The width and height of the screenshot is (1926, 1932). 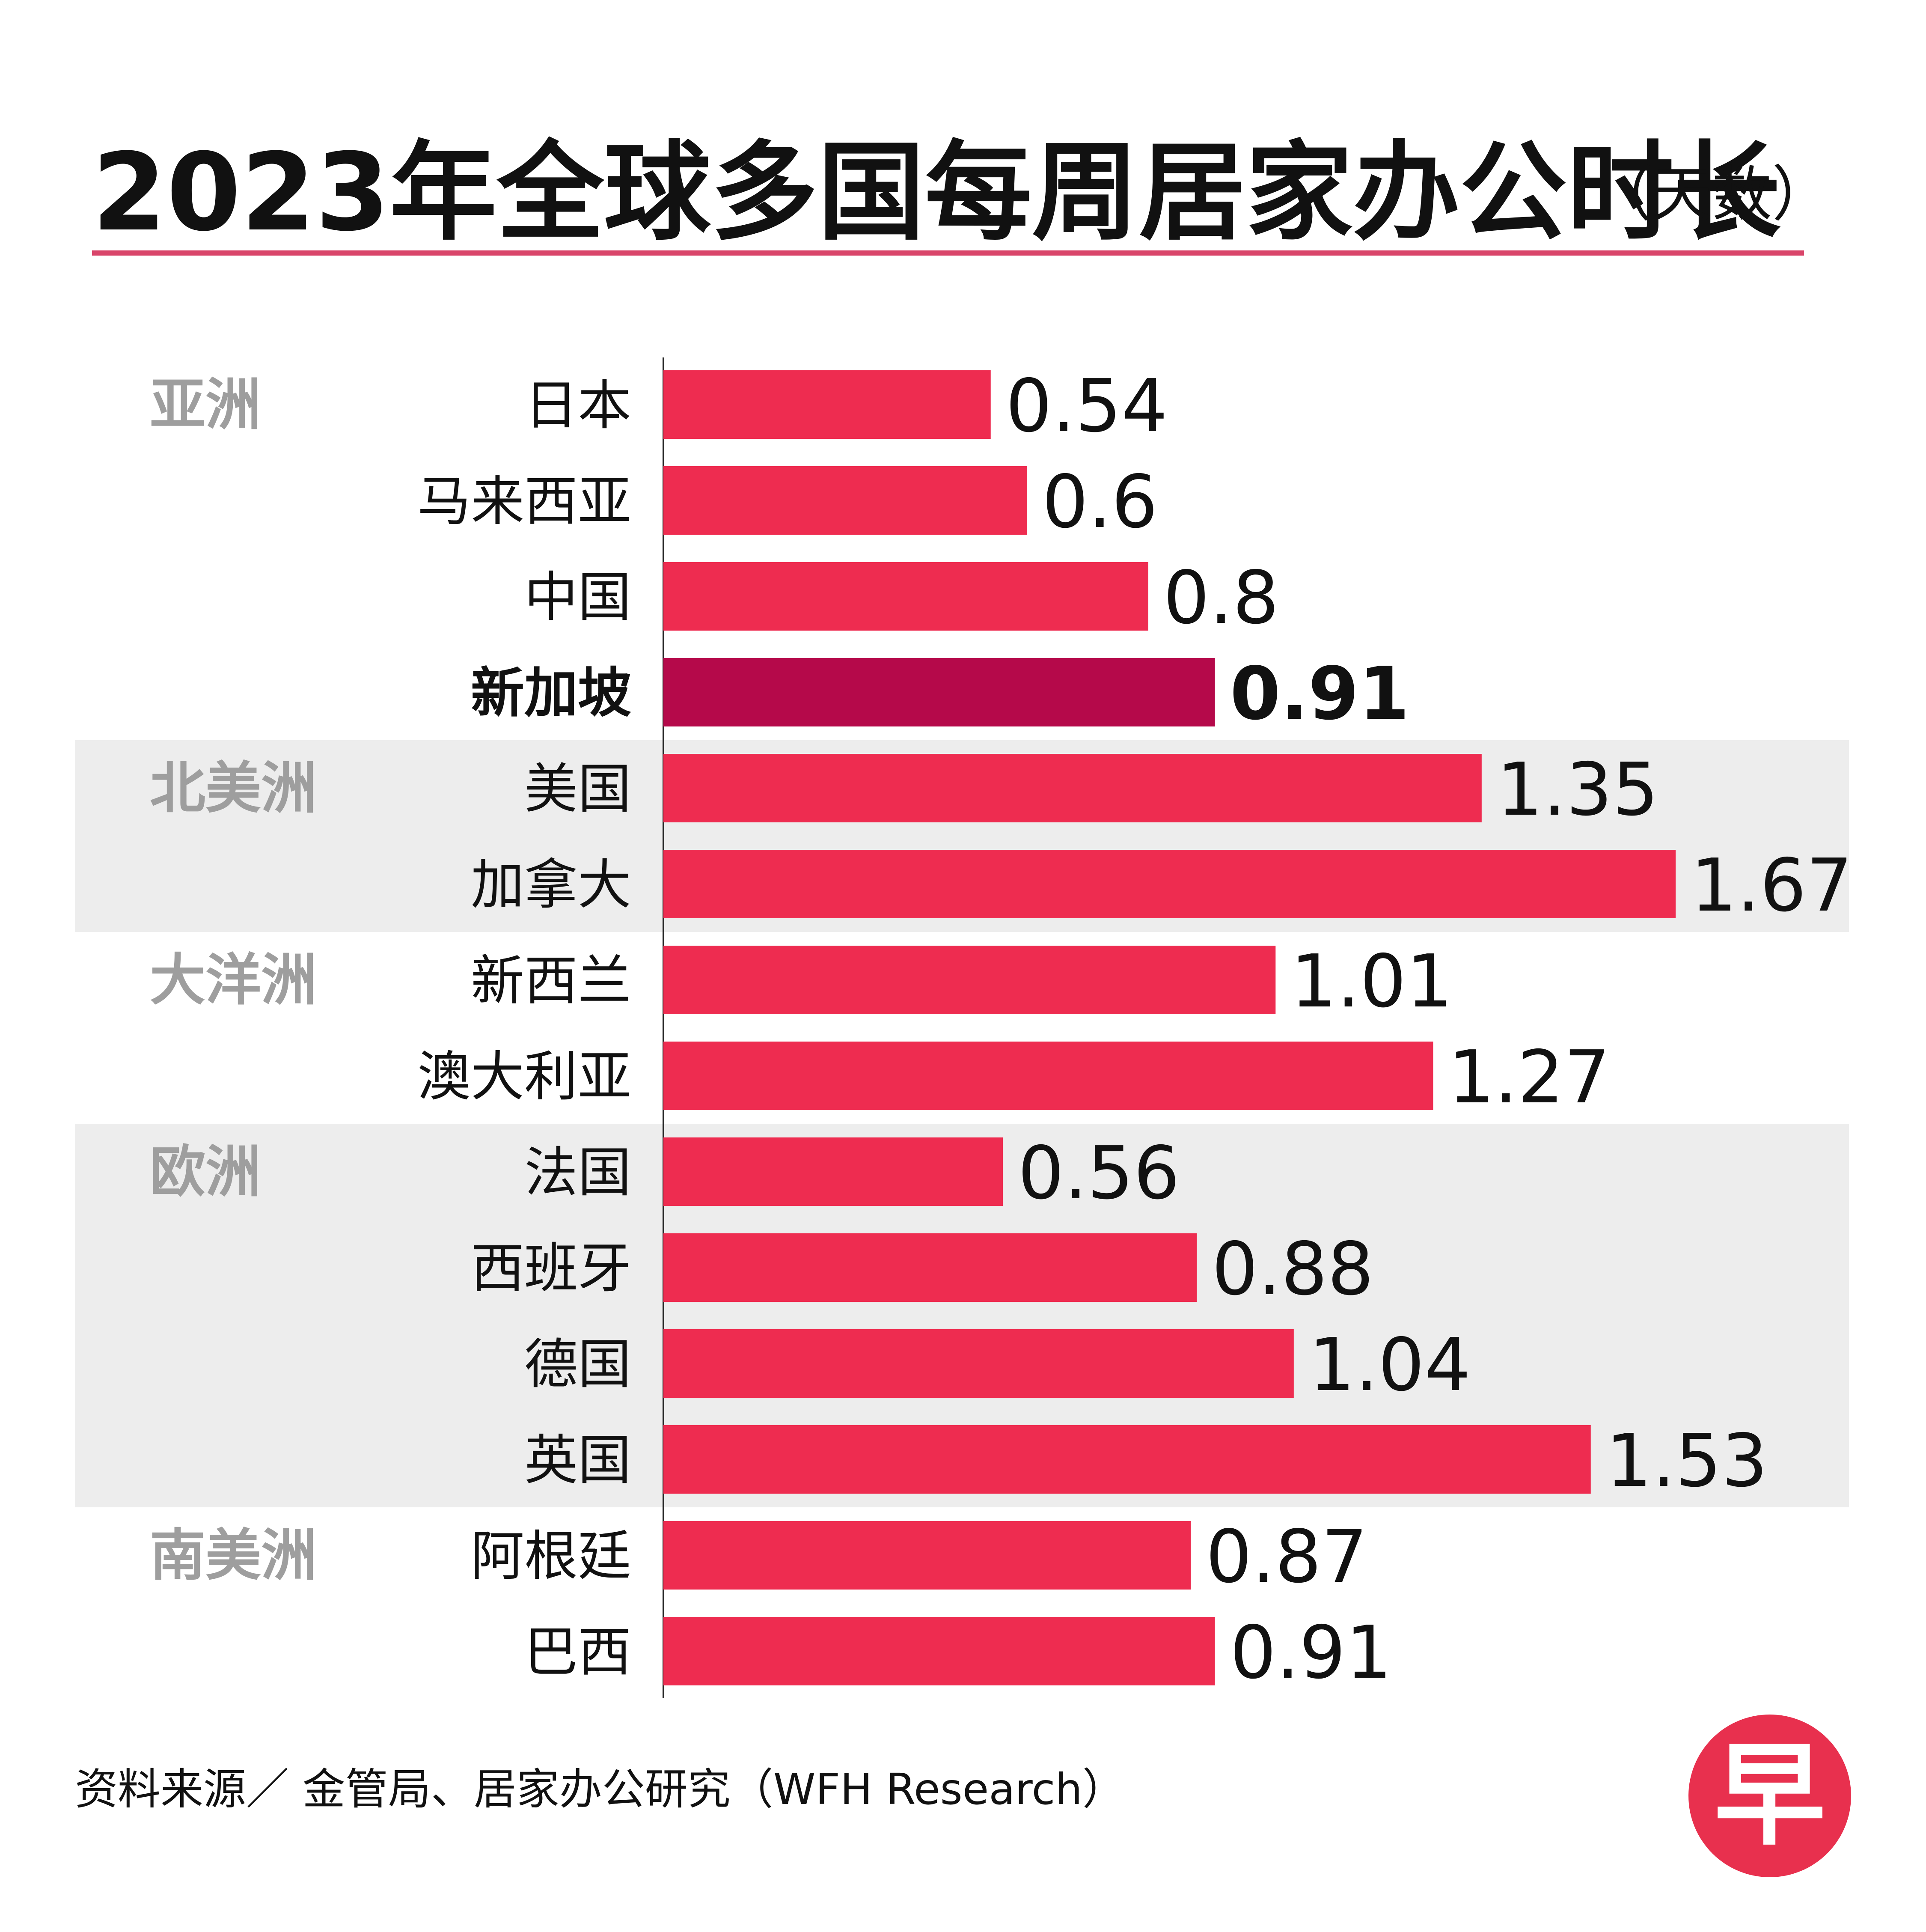 What do you see at coordinates (936, 192) in the screenshot?
I see `chart-title: 2023年全球多国每周居家办公时长` at bounding box center [936, 192].